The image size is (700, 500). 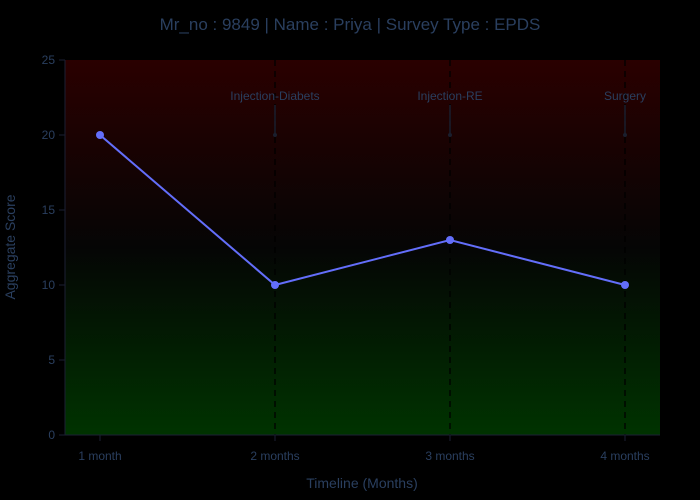 What do you see at coordinates (99, 456) in the screenshot?
I see `x-tick-label: 1 month` at bounding box center [99, 456].